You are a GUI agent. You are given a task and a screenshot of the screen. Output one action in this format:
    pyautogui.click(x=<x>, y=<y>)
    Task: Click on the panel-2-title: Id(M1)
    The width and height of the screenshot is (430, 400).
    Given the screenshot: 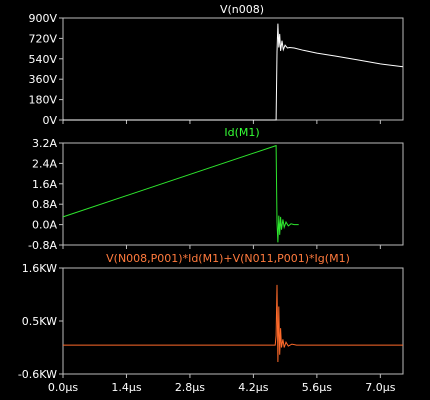 What is the action you would take?
    pyautogui.click(x=241, y=132)
    